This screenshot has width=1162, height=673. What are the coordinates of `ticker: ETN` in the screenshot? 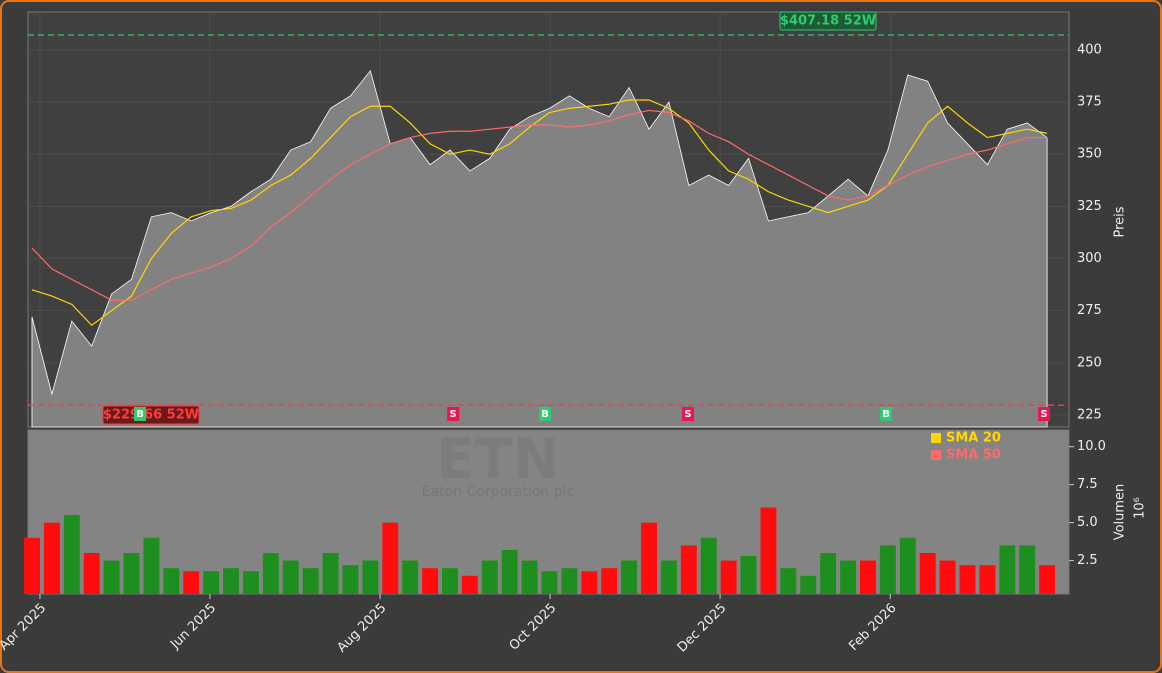 It's located at (497, 459).